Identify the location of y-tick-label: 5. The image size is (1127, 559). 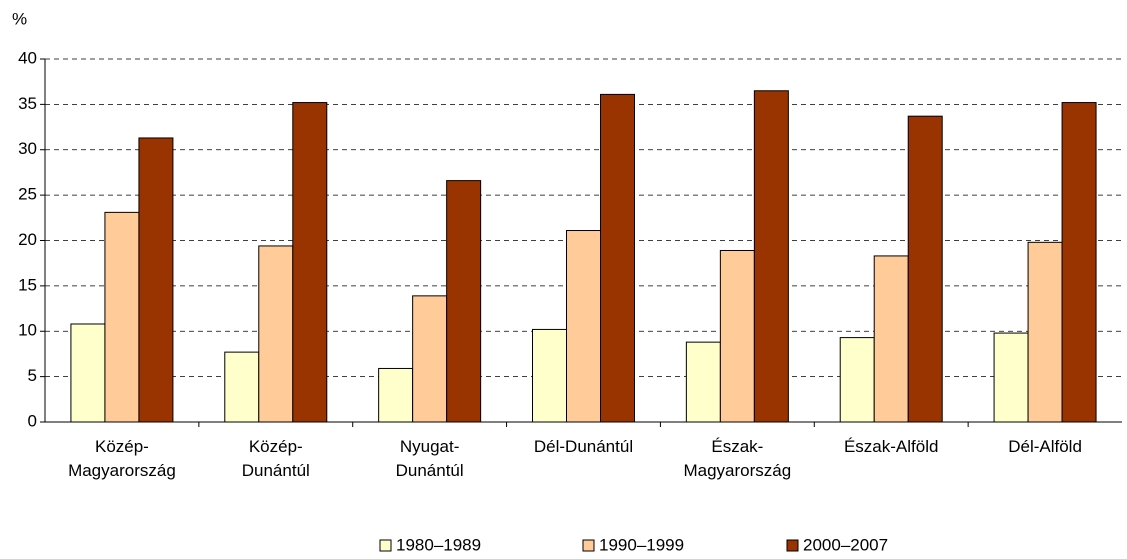
(32, 375).